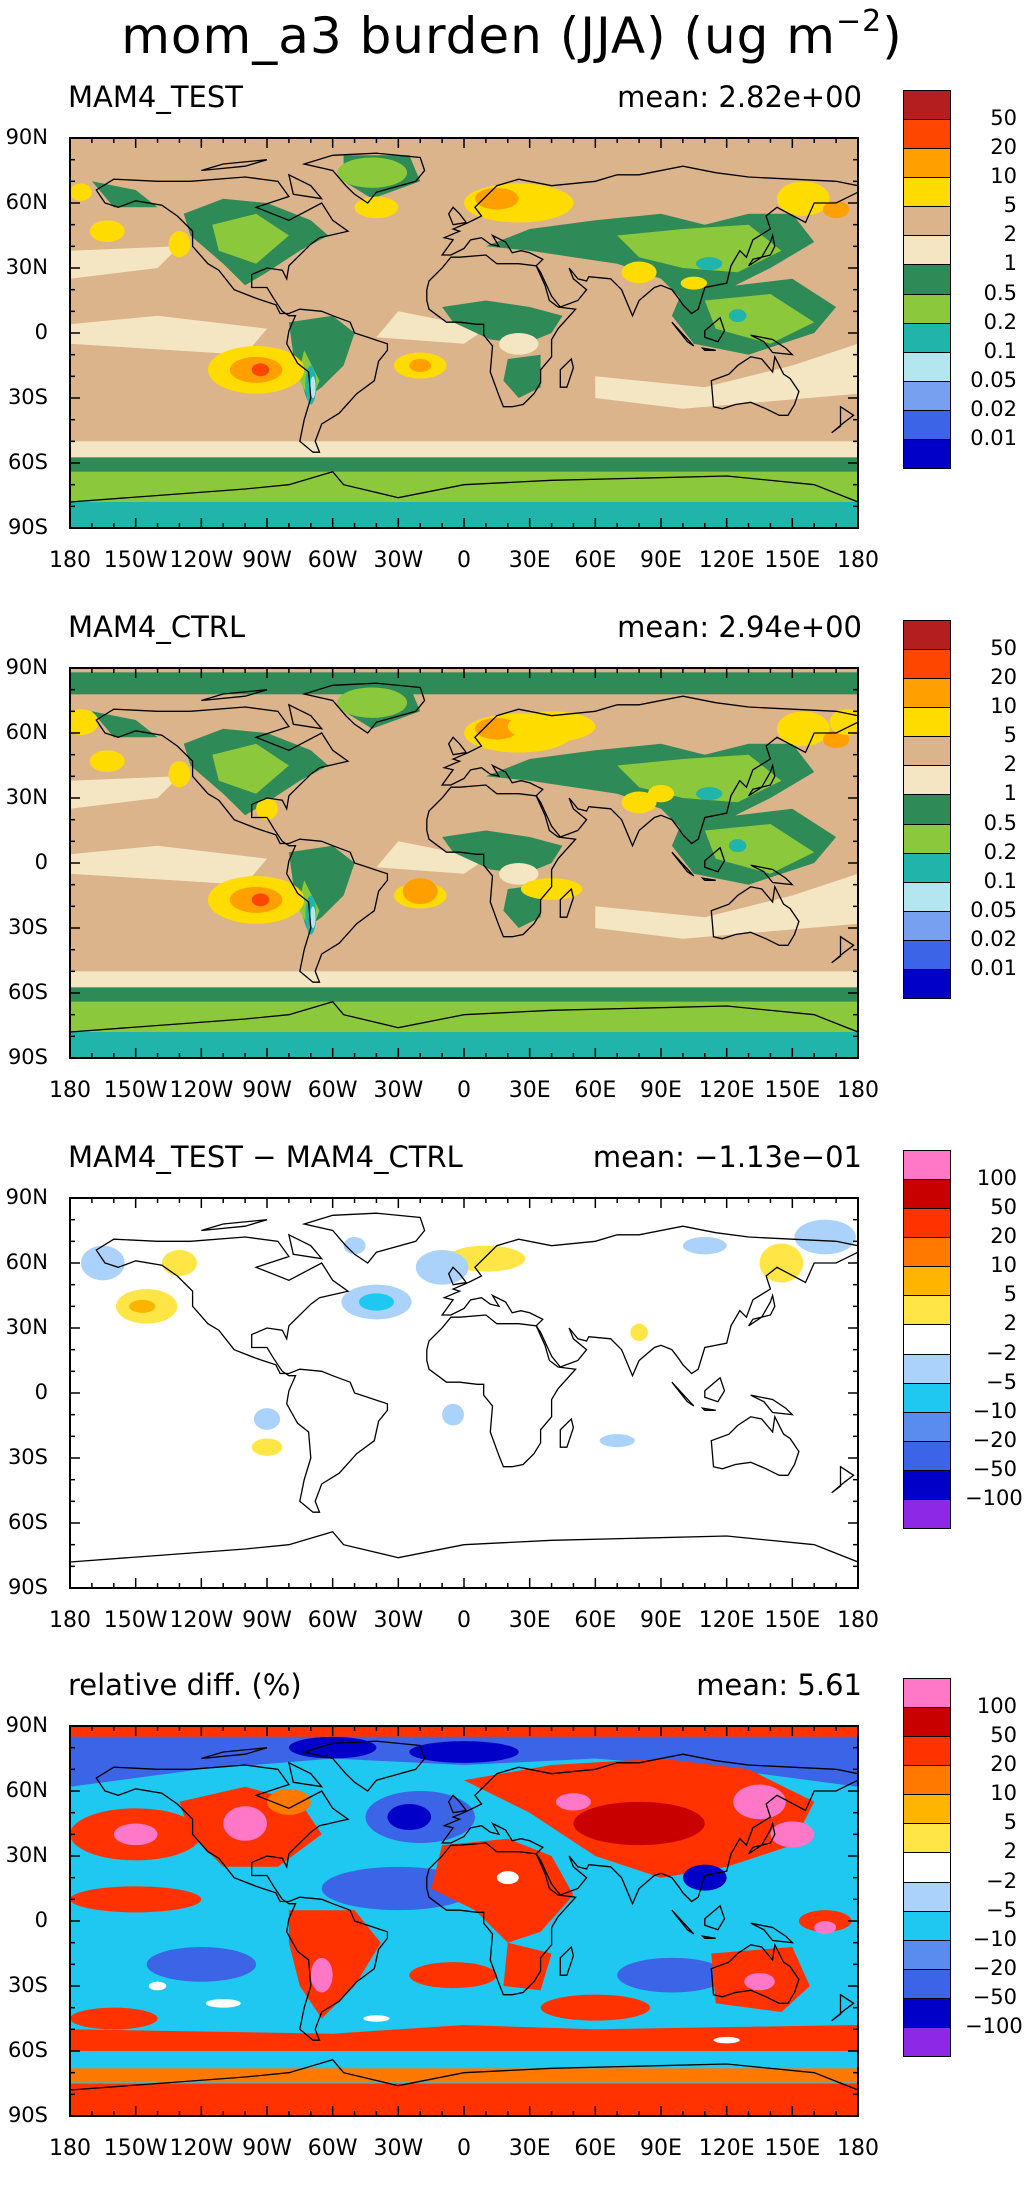 This screenshot has height=2188, width=1024. I want to click on lon-tick-label: 90E, so click(661, 1090).